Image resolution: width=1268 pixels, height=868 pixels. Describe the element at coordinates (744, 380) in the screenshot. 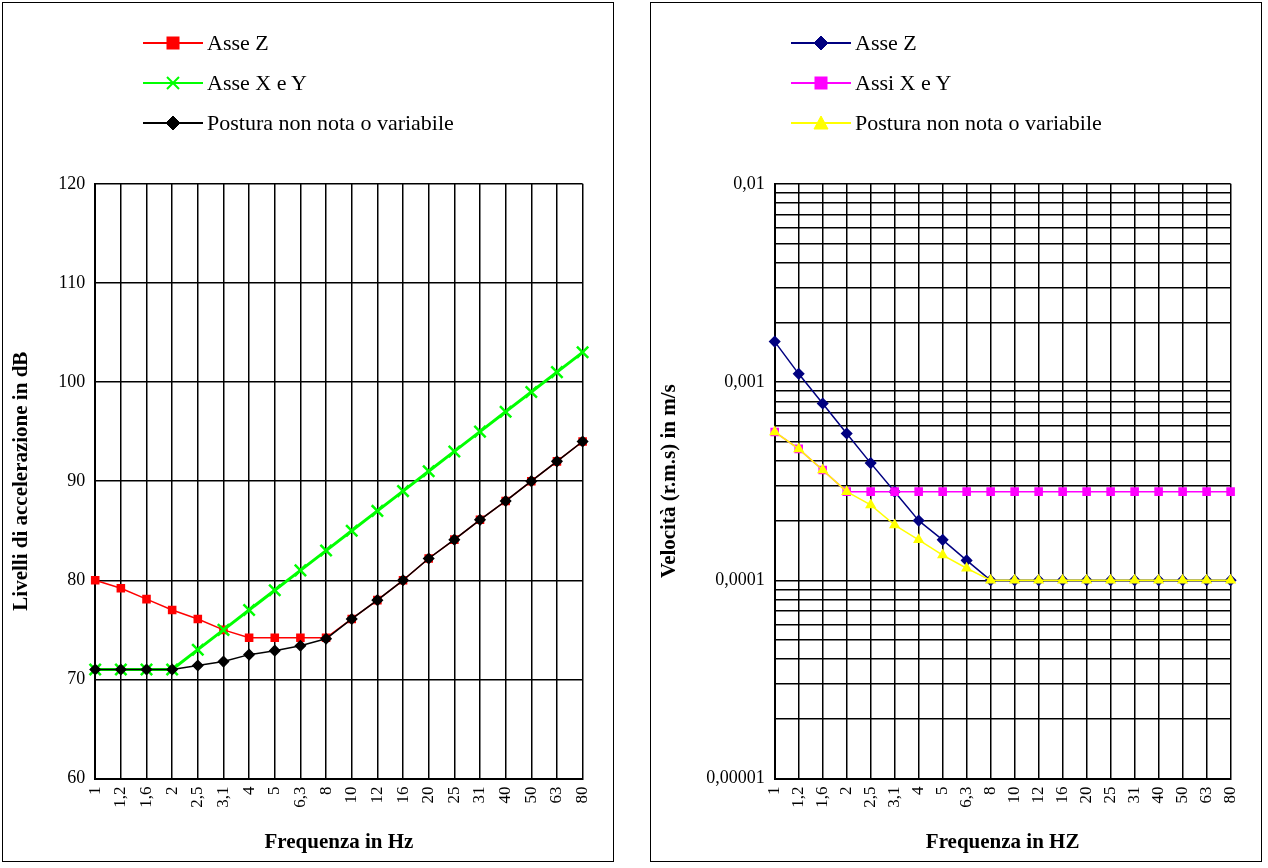

I see `y-tick-label: 0,001` at that location.